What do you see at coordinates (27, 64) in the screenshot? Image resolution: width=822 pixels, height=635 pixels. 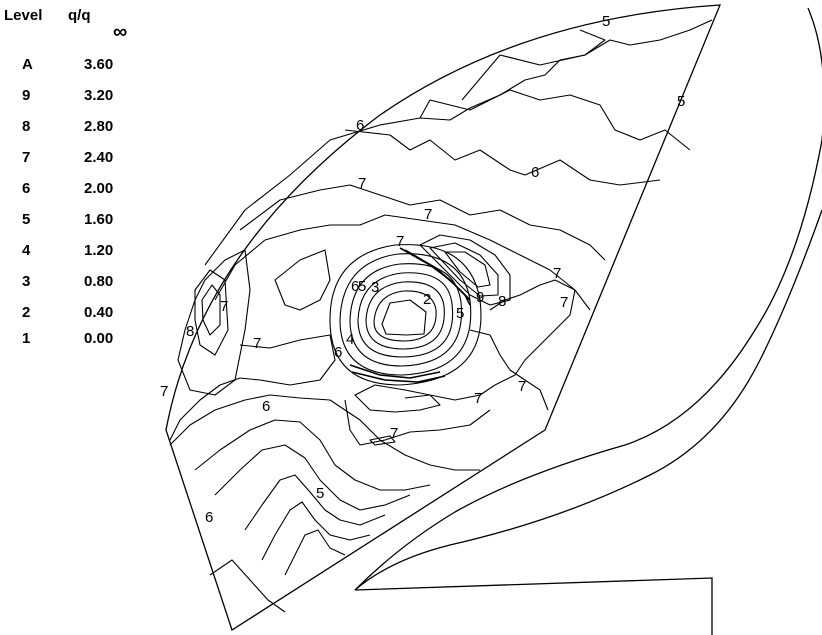 I see `legend-level: A` at bounding box center [27, 64].